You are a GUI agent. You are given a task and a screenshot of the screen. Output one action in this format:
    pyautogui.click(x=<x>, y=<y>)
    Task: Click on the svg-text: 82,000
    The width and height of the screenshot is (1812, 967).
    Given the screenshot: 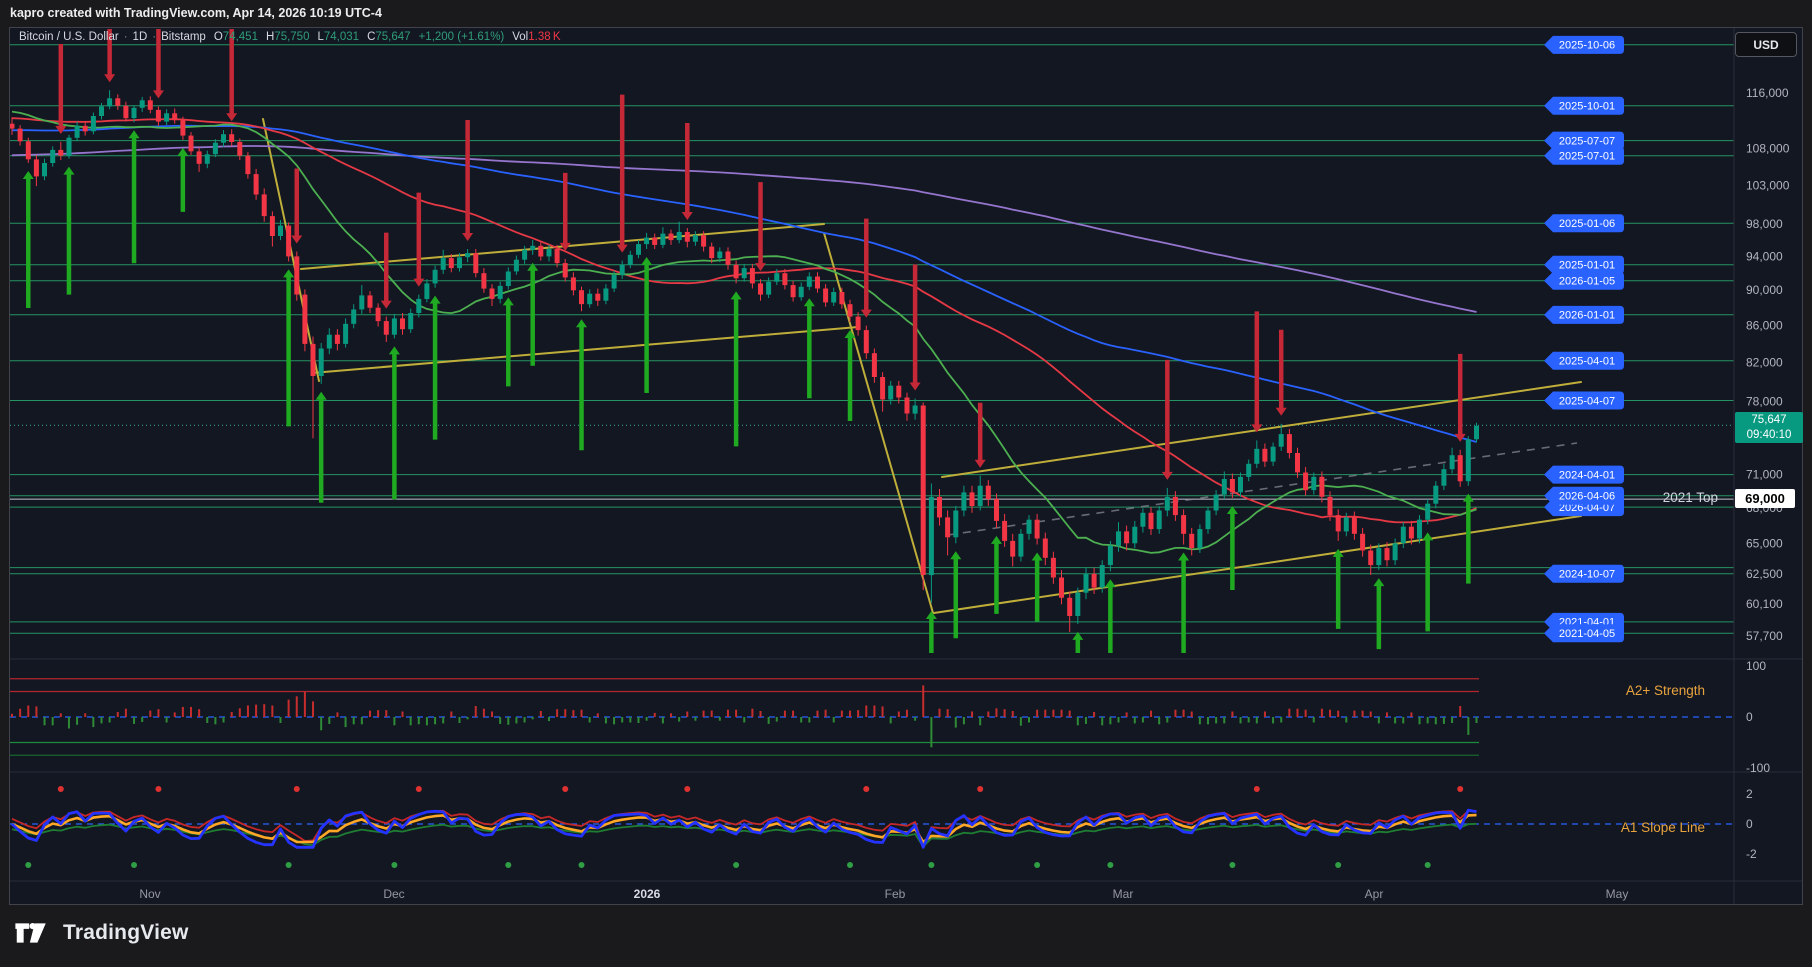 What is the action you would take?
    pyautogui.click(x=1764, y=363)
    